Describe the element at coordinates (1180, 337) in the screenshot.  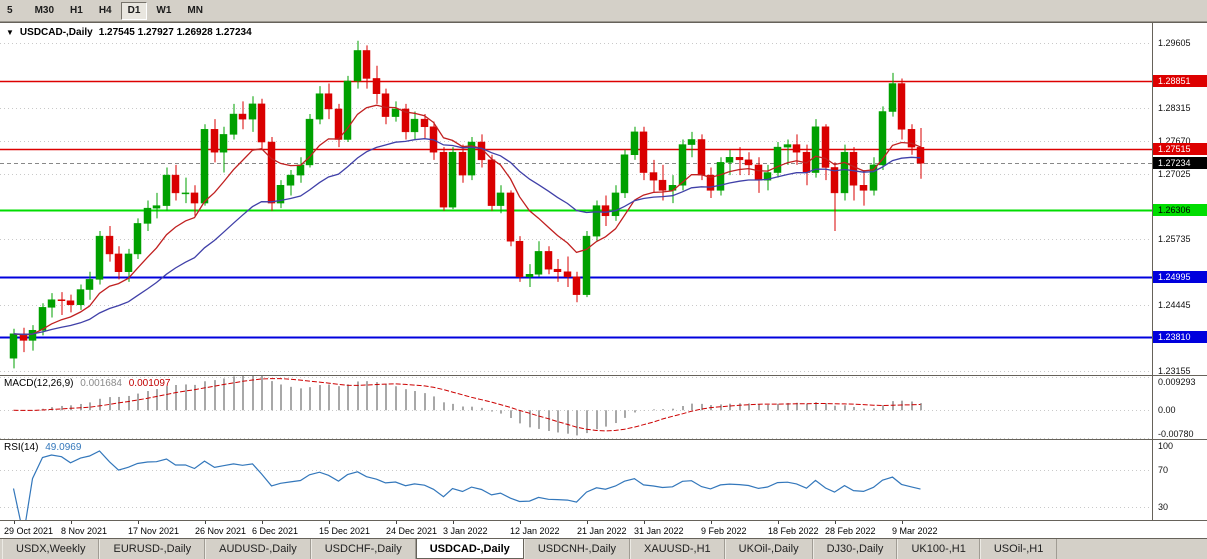
I see `price-line-badge: 1.23810` at that location.